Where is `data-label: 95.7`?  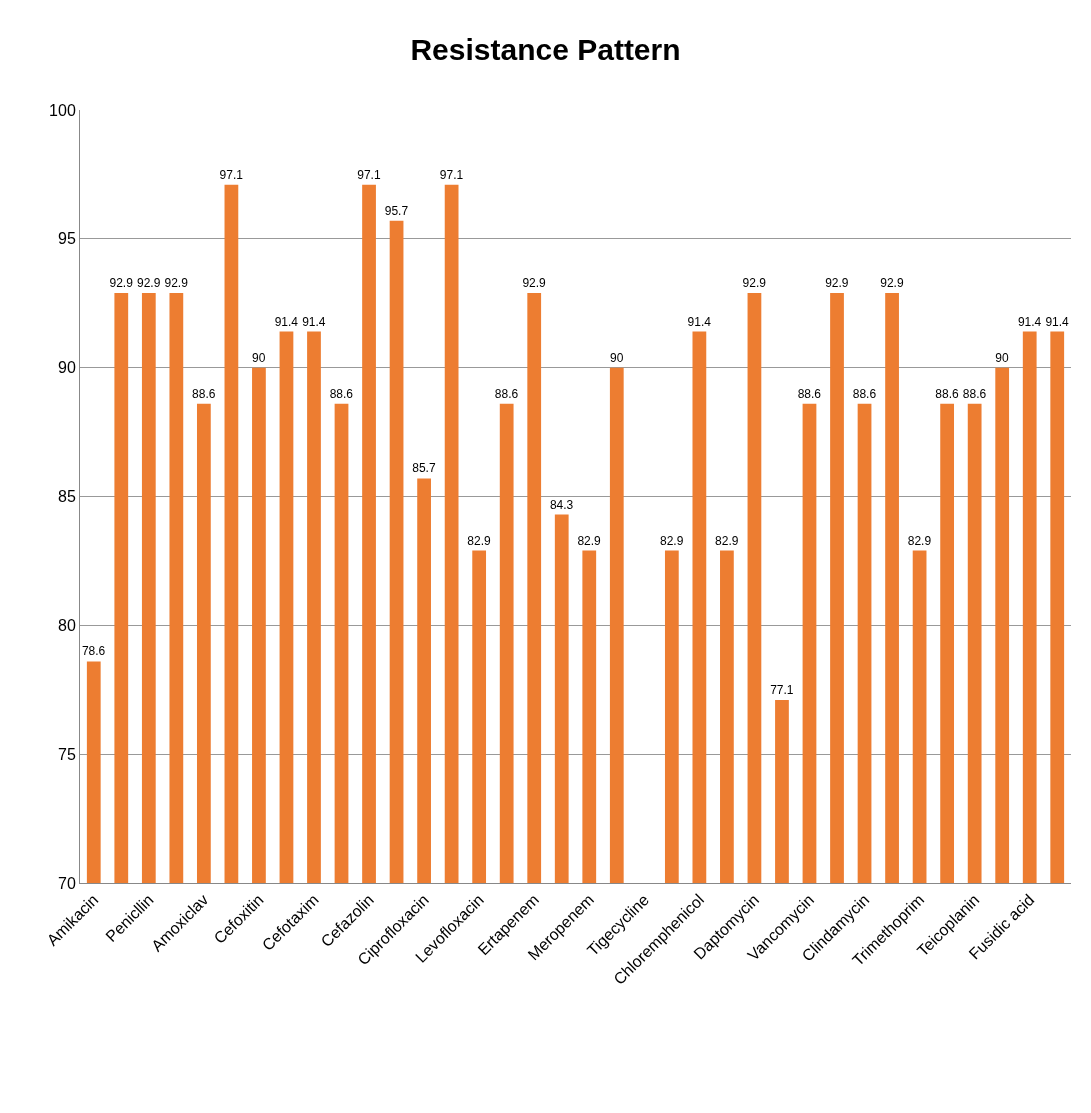
data-label: 95.7 is located at coordinates (396, 210).